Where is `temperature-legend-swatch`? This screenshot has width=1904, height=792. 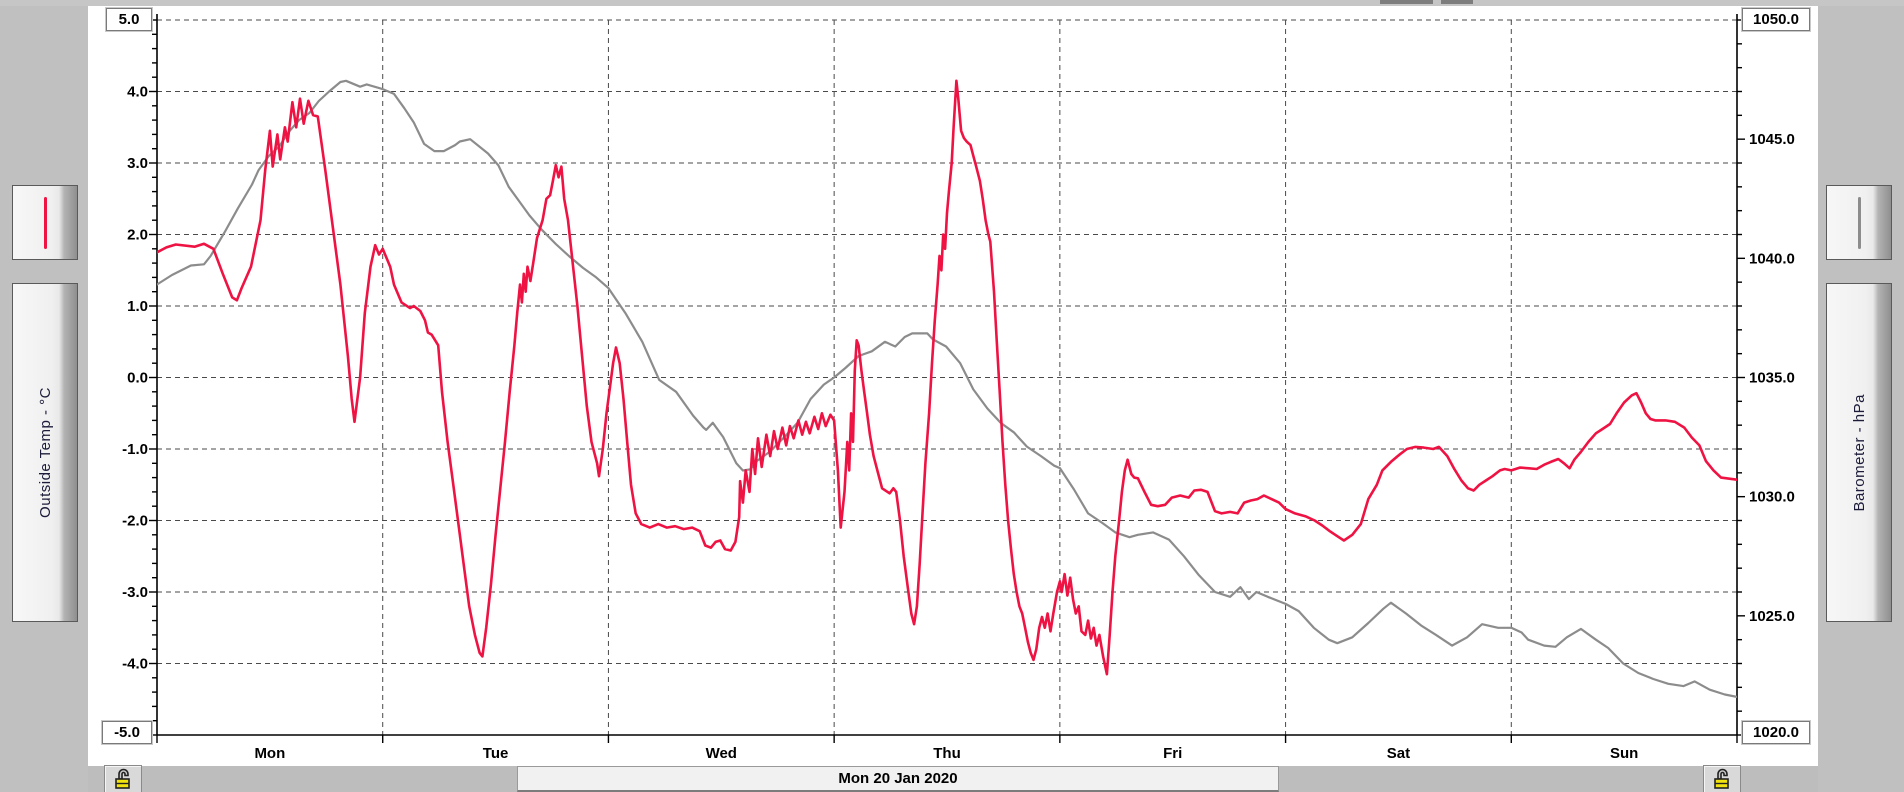 temperature-legend-swatch is located at coordinates (45, 222).